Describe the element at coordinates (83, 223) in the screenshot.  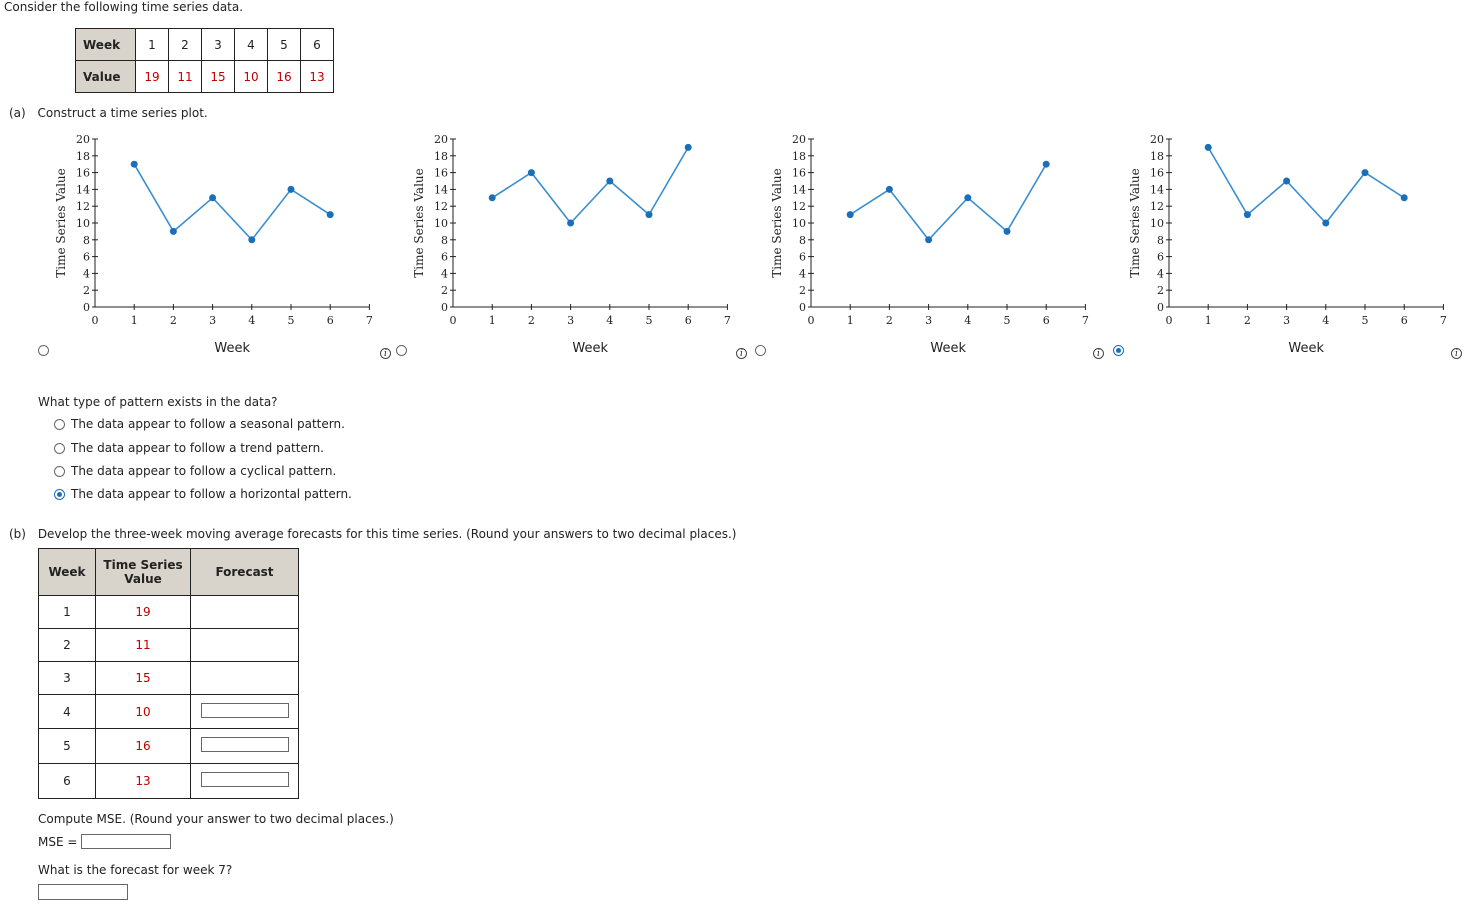
I see `y-tick-label: 10` at that location.